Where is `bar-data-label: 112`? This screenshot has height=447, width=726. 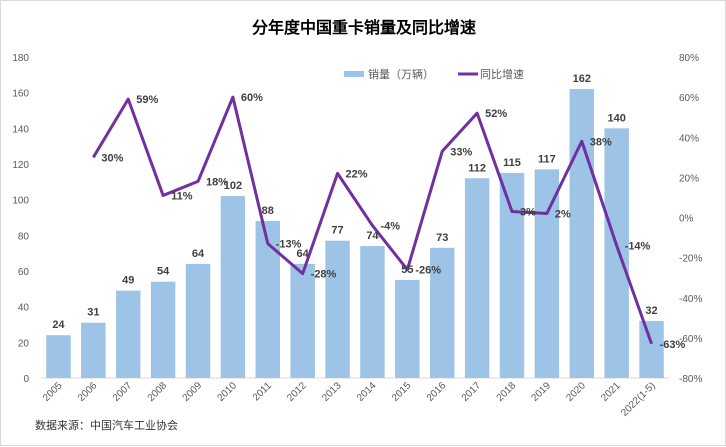
bar-data-label: 112 is located at coordinates (477, 168).